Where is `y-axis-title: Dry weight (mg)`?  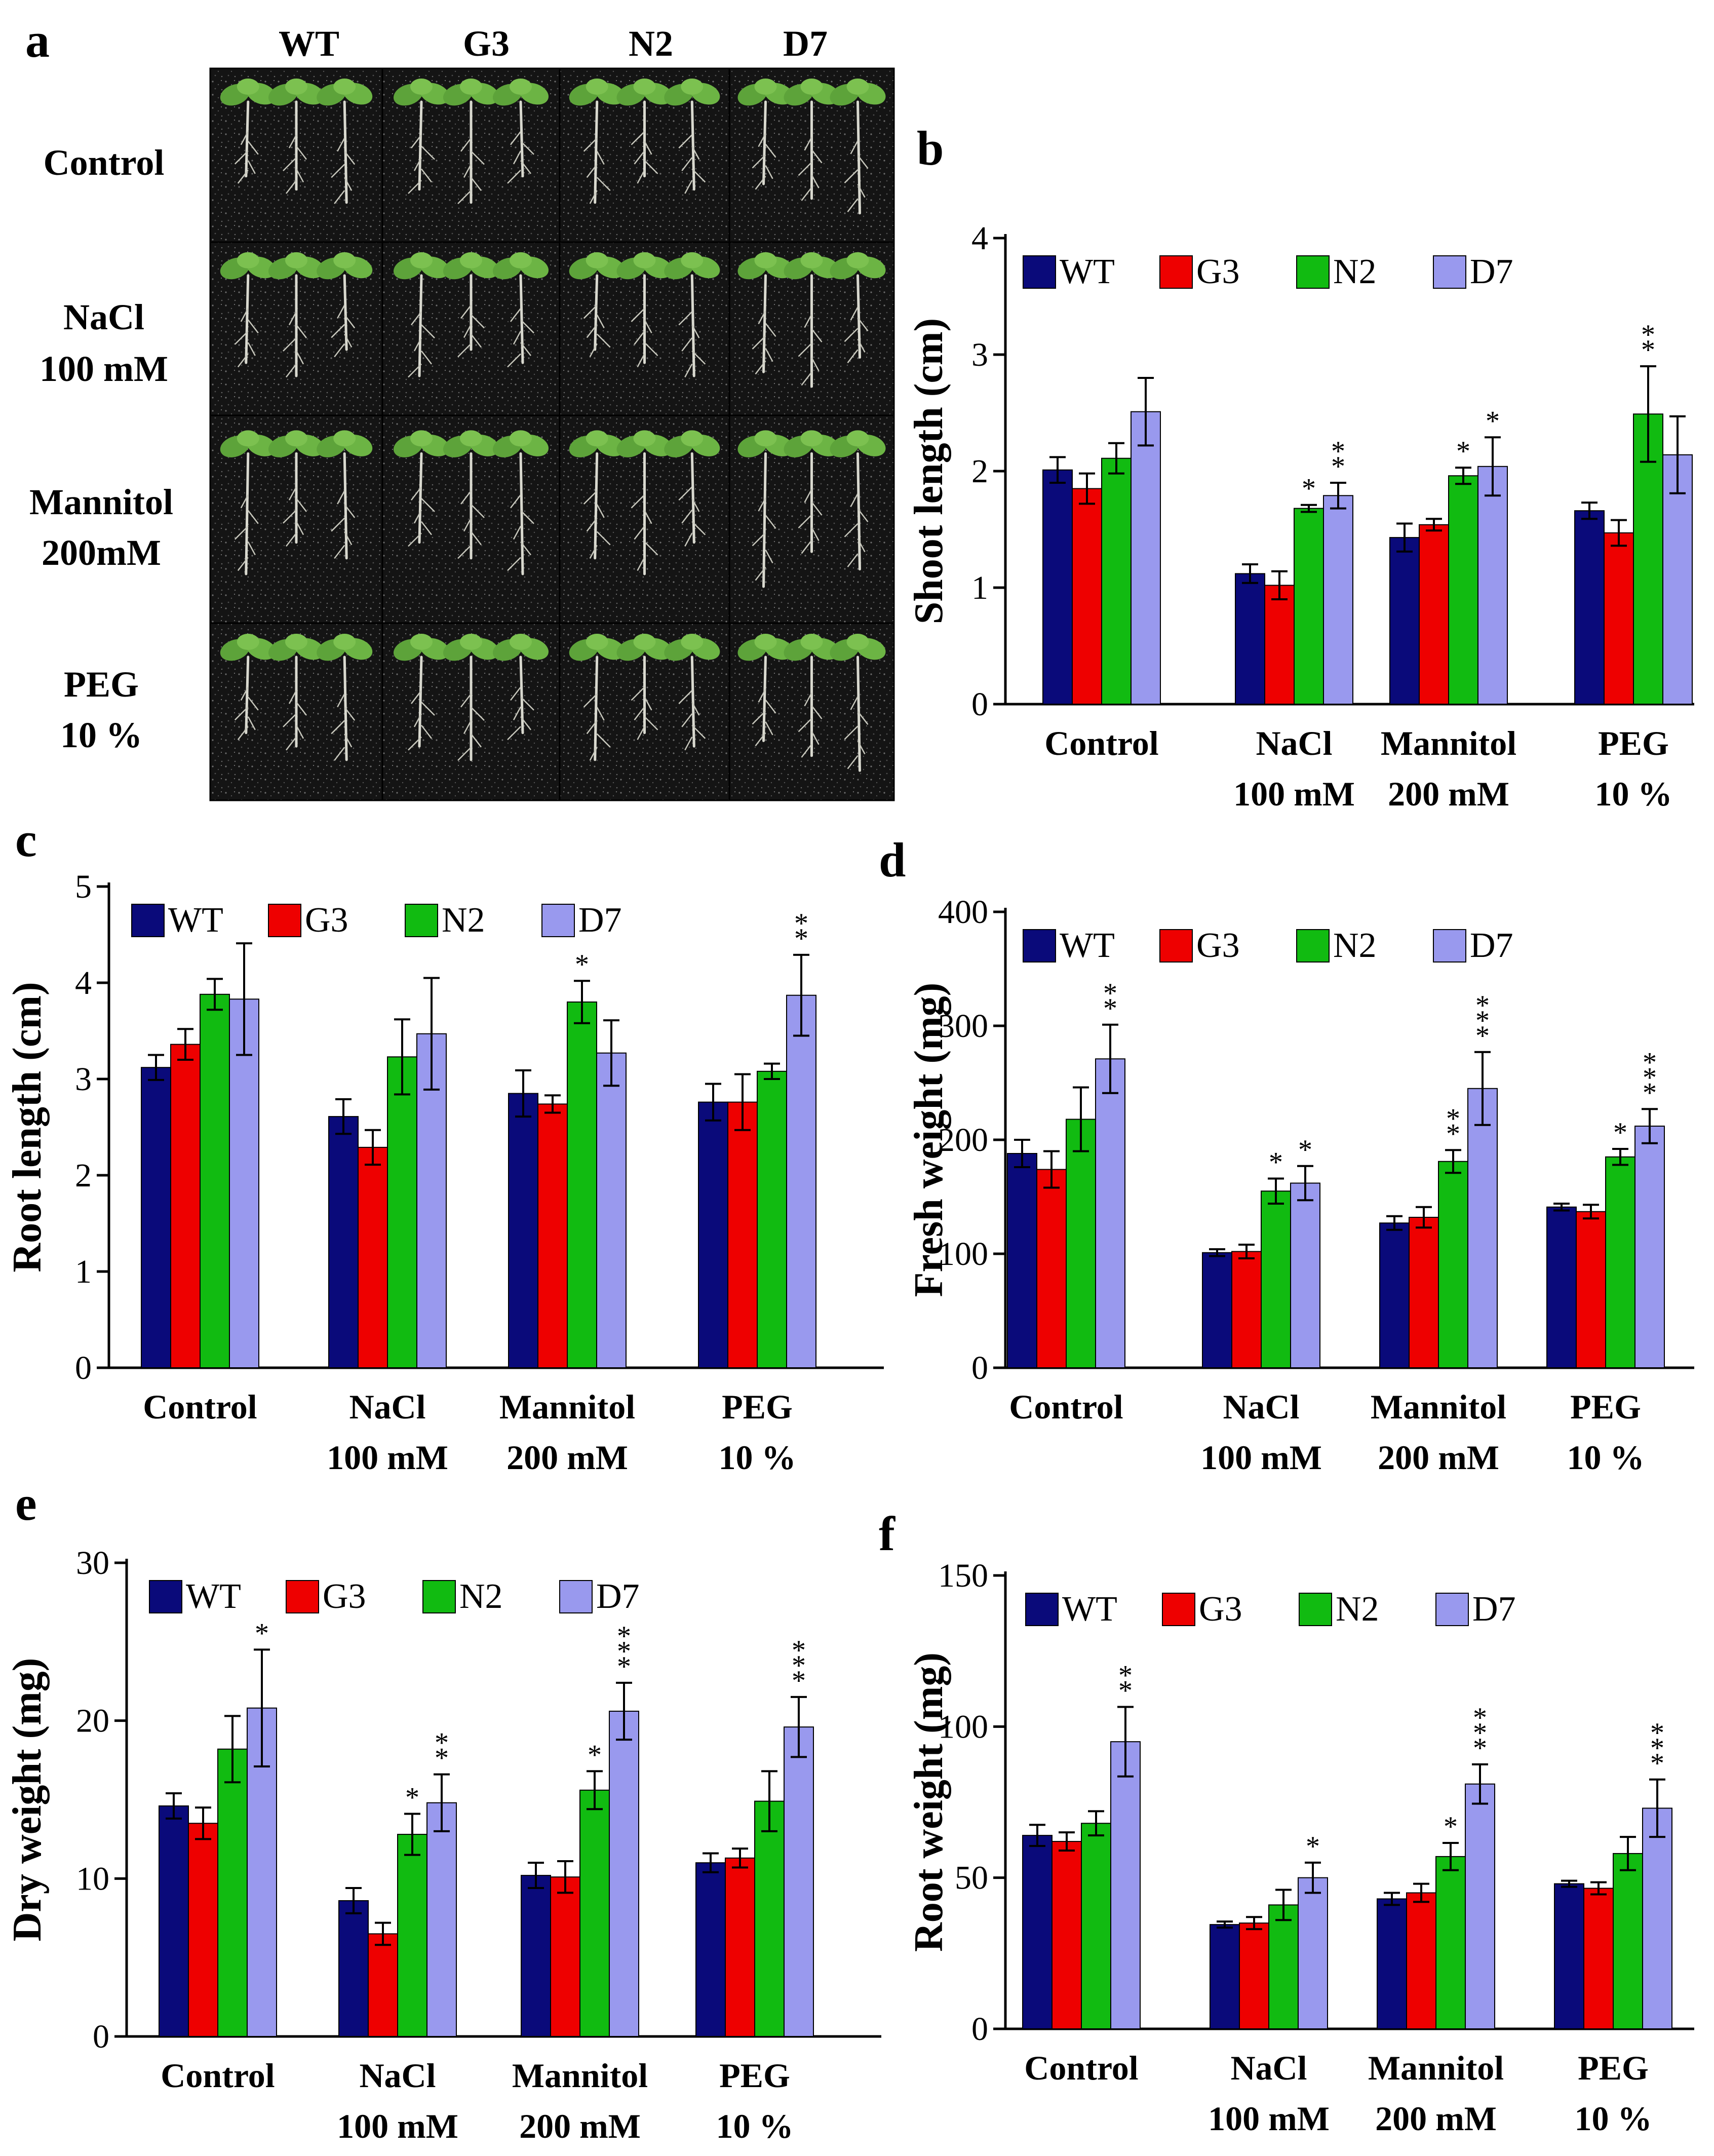
y-axis-title: Dry weight (mg) is located at coordinates (27, 1800).